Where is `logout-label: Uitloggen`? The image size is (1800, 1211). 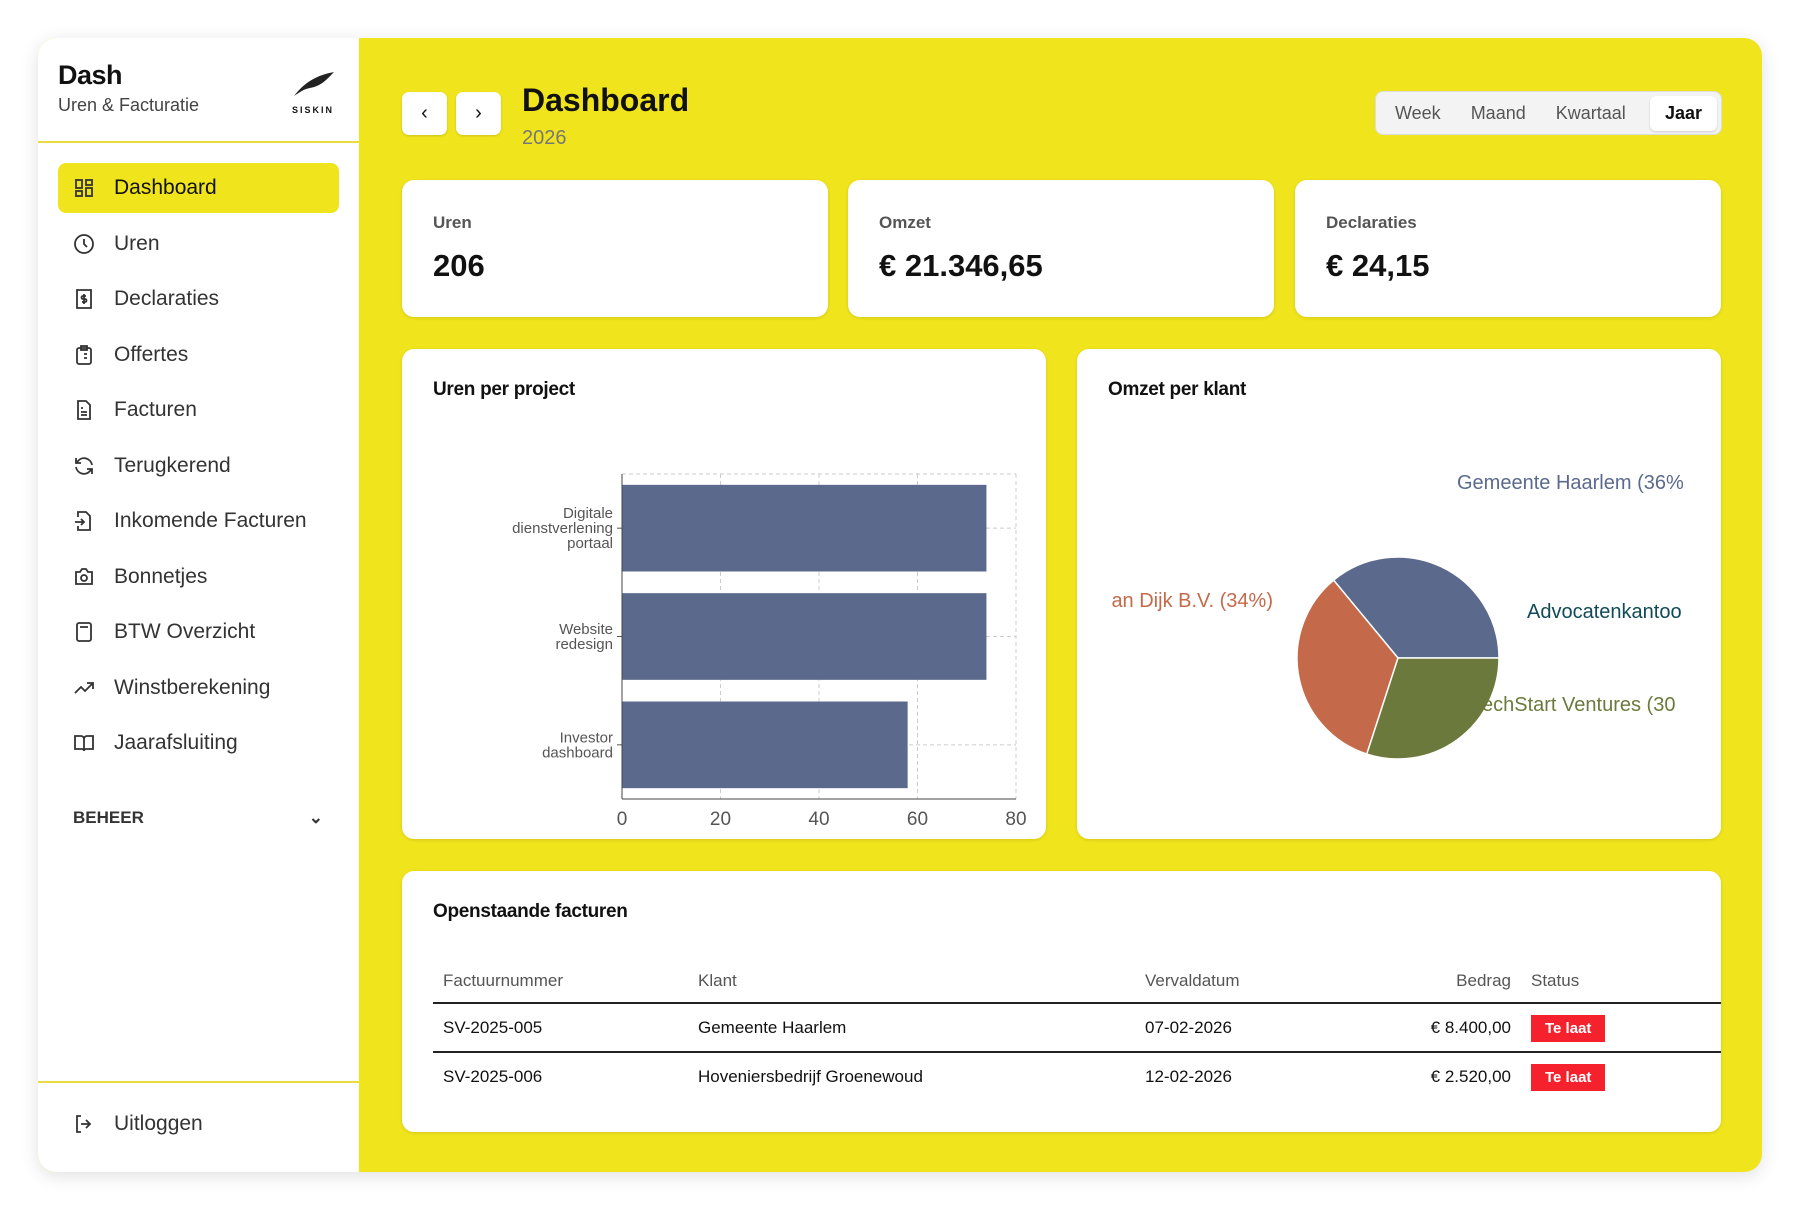 logout-label: Uitloggen is located at coordinates (158, 1123).